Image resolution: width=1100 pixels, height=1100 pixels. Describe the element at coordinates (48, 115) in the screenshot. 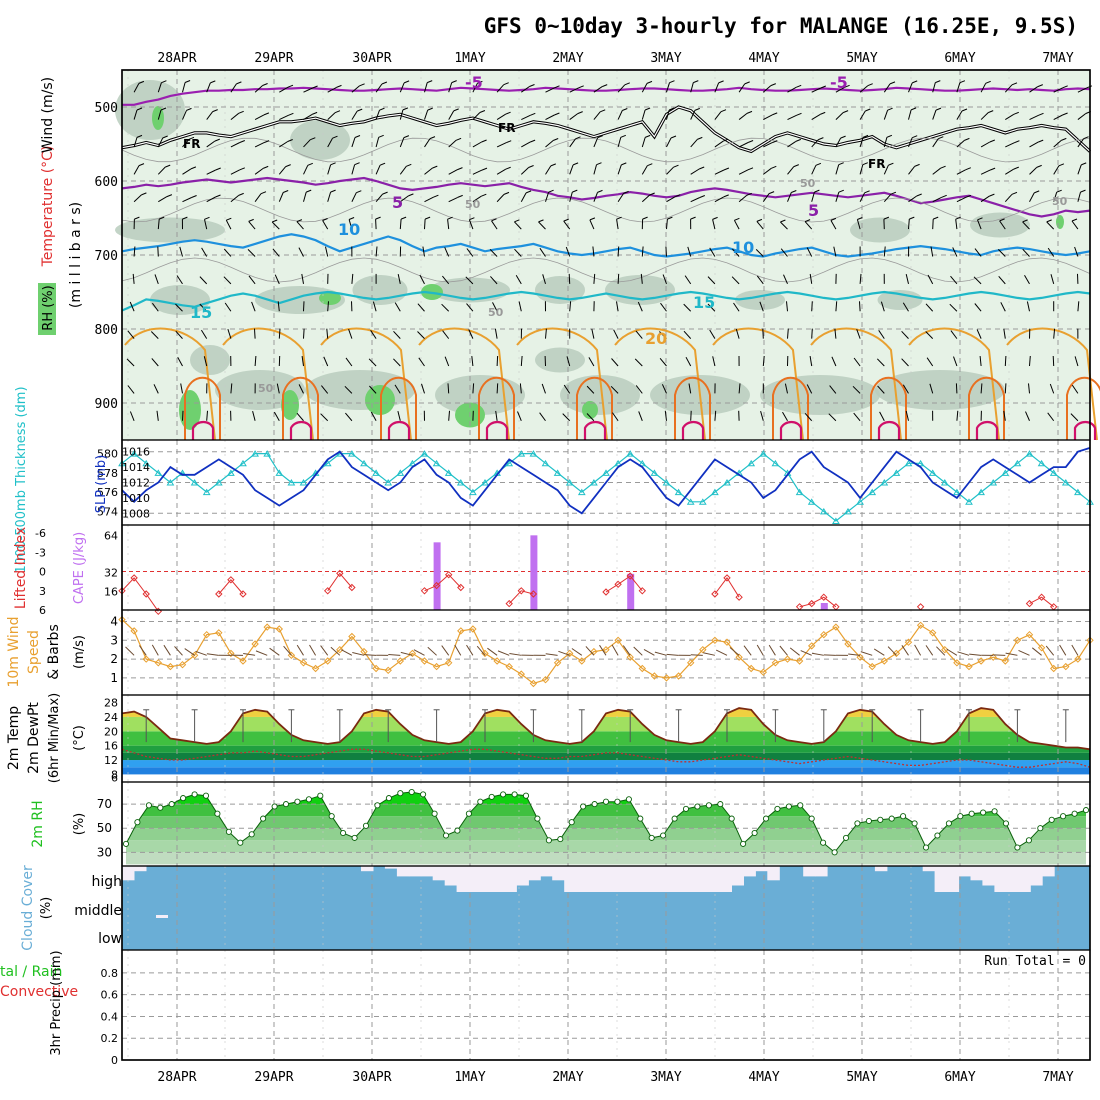

I see `upper-ylabel-wind: Wind (m/s)` at that location.